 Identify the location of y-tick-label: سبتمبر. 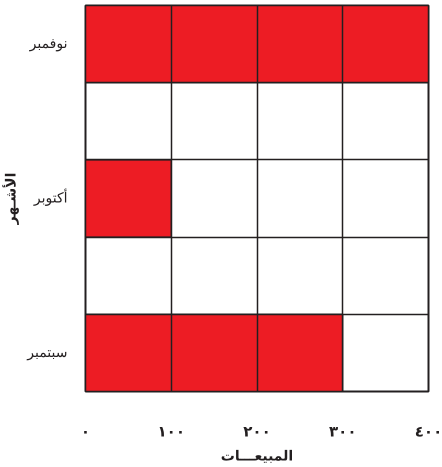
(47, 352).